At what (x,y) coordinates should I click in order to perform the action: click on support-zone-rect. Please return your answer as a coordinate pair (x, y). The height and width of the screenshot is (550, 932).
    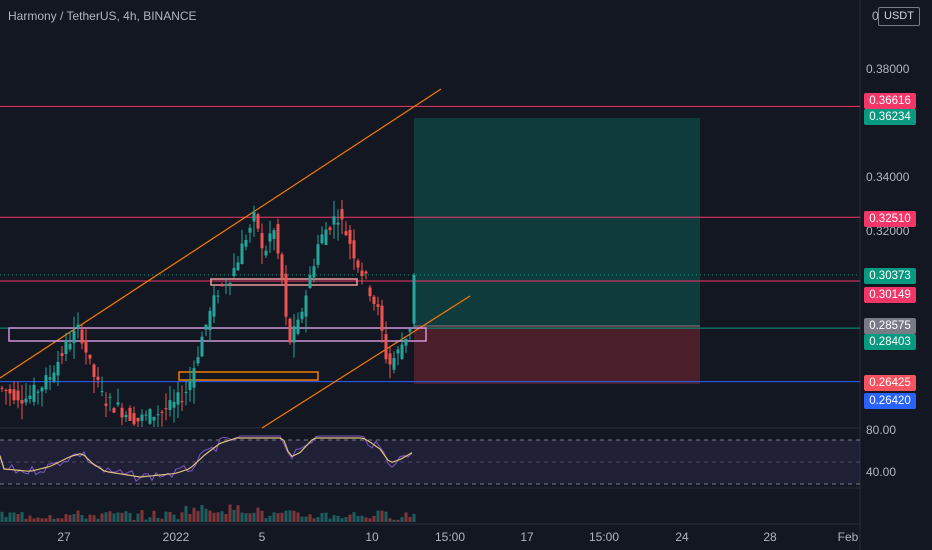
    Looking at the image, I should click on (217, 334).